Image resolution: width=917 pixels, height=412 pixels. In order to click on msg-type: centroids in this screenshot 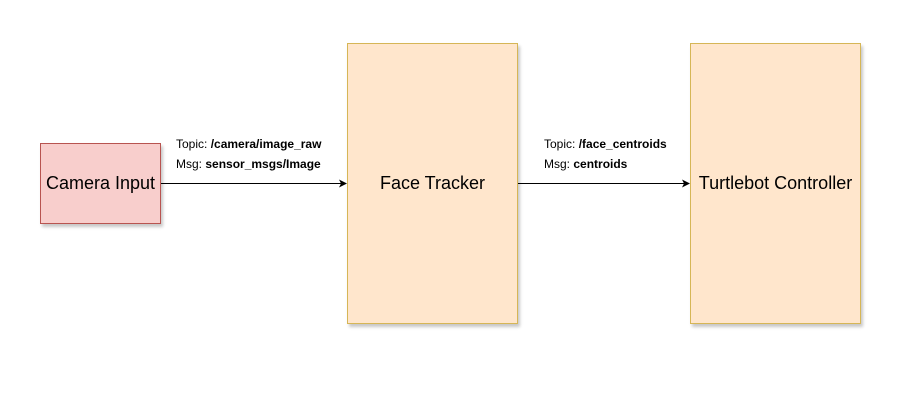, I will do `click(600, 164)`.